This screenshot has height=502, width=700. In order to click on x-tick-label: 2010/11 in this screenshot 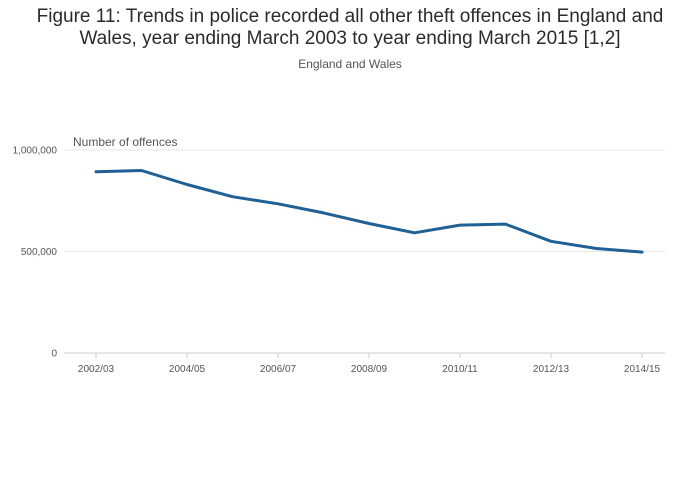, I will do `click(460, 369)`.